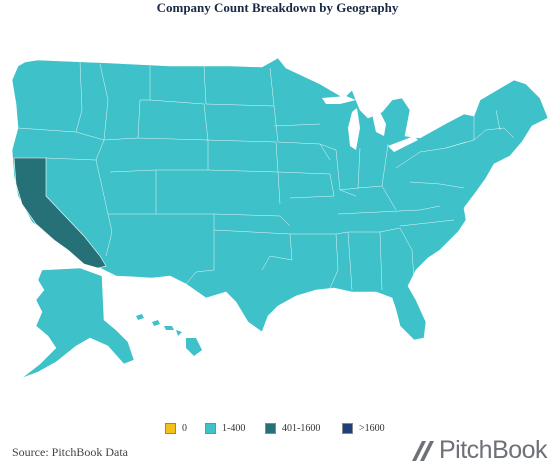  I want to click on lake-michigan, so click(354, 129).